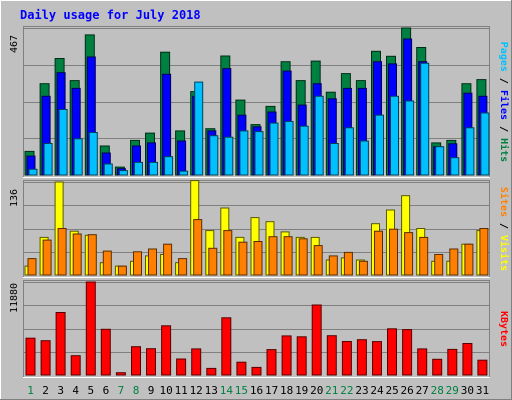 The height and width of the screenshot is (400, 512). What do you see at coordinates (60, 390) in the screenshot?
I see `x-tick-label: 3` at bounding box center [60, 390].